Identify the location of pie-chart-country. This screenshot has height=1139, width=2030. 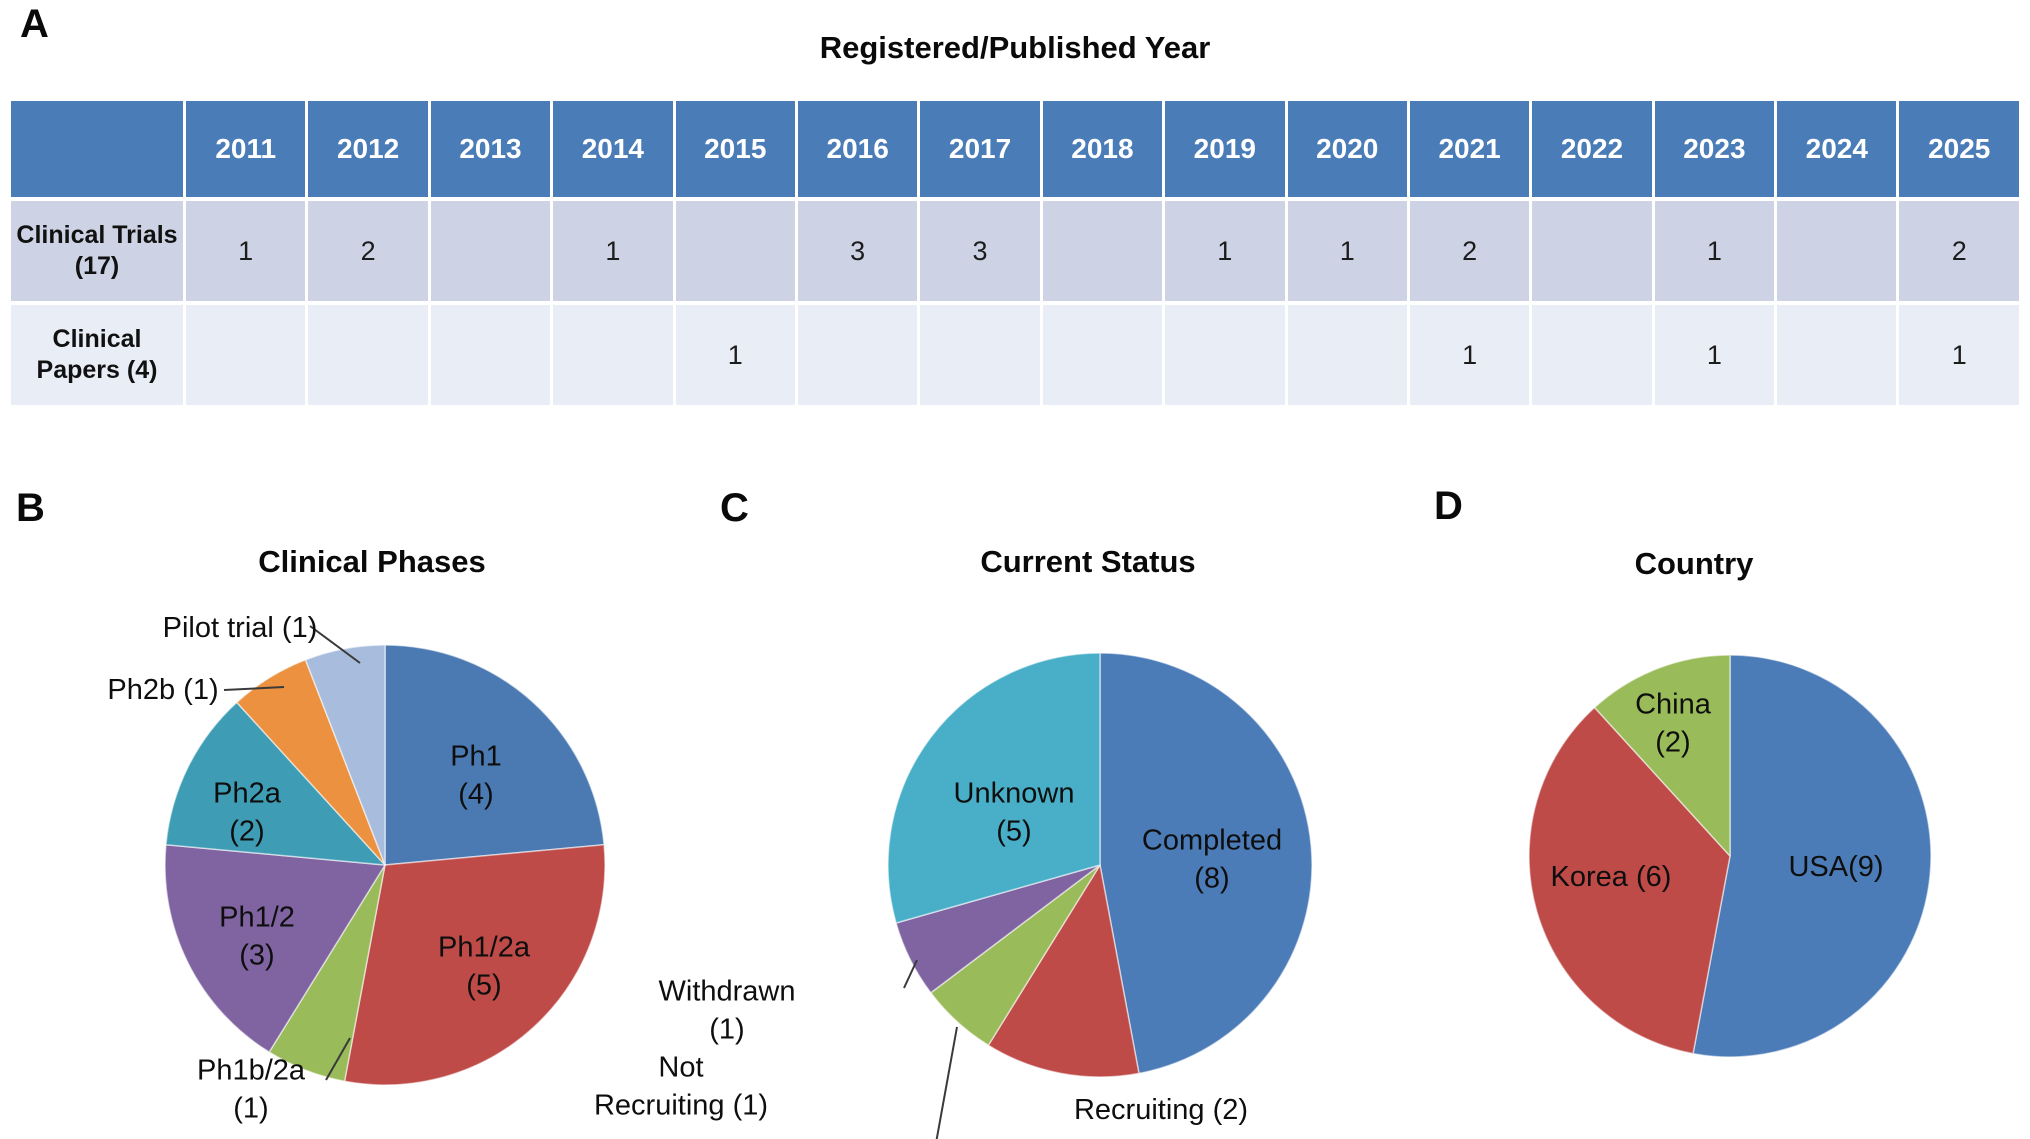
(1730, 856).